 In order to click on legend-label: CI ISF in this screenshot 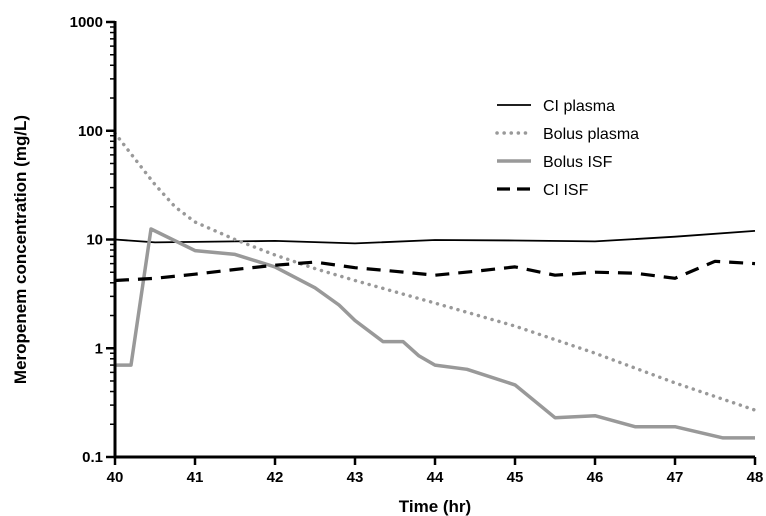, I will do `click(566, 190)`.